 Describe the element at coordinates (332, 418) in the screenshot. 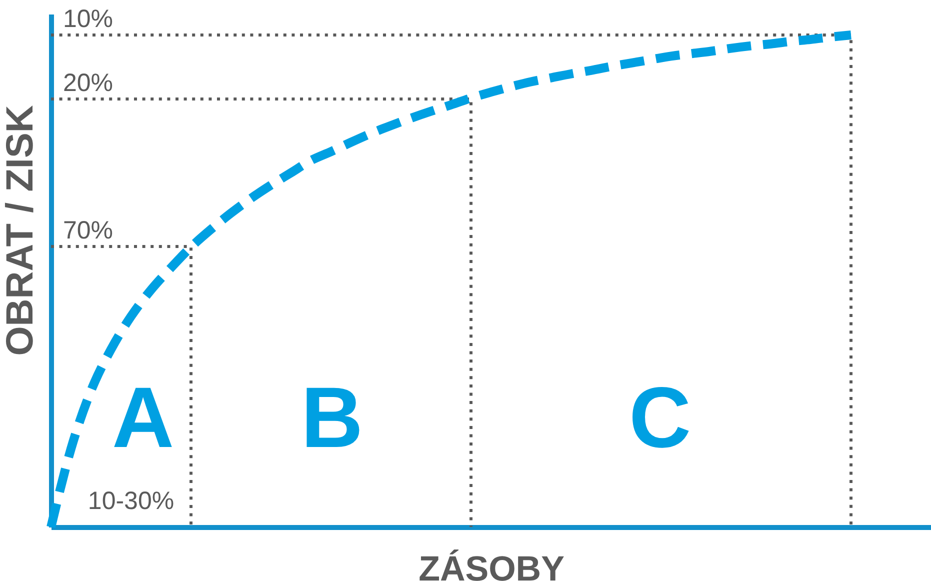

I see `annotation: B` at that location.